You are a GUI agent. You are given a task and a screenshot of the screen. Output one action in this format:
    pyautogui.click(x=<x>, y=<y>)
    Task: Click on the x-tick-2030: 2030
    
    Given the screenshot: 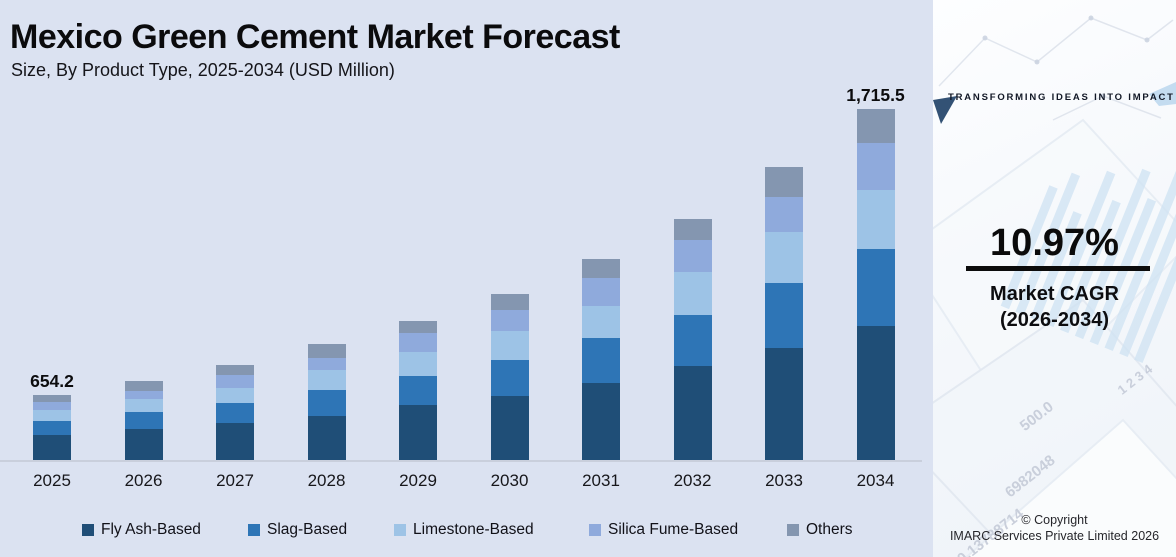 What is the action you would take?
    pyautogui.click(x=509, y=480)
    